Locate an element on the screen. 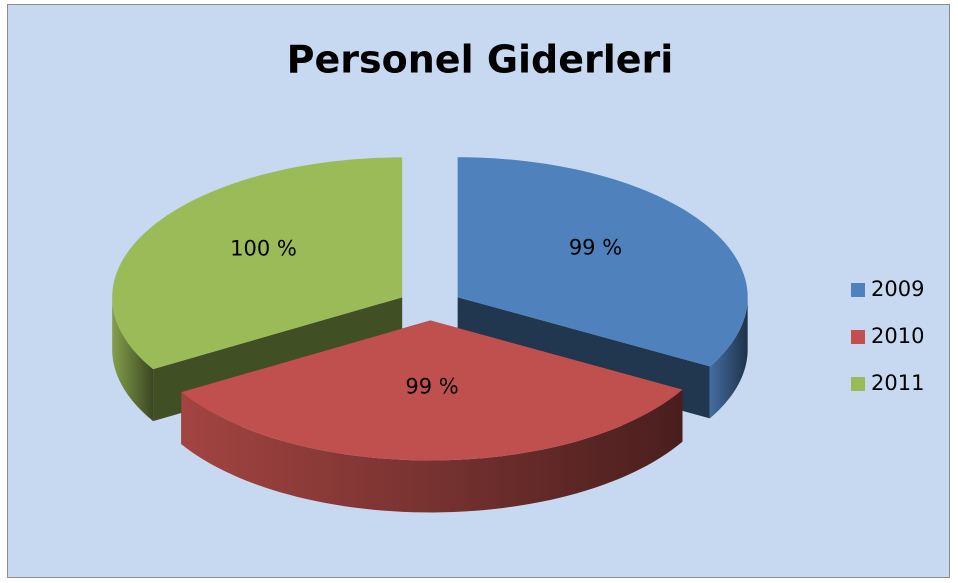 The height and width of the screenshot is (583, 958). chart-title: Personel Giderleri is located at coordinates (480, 60).